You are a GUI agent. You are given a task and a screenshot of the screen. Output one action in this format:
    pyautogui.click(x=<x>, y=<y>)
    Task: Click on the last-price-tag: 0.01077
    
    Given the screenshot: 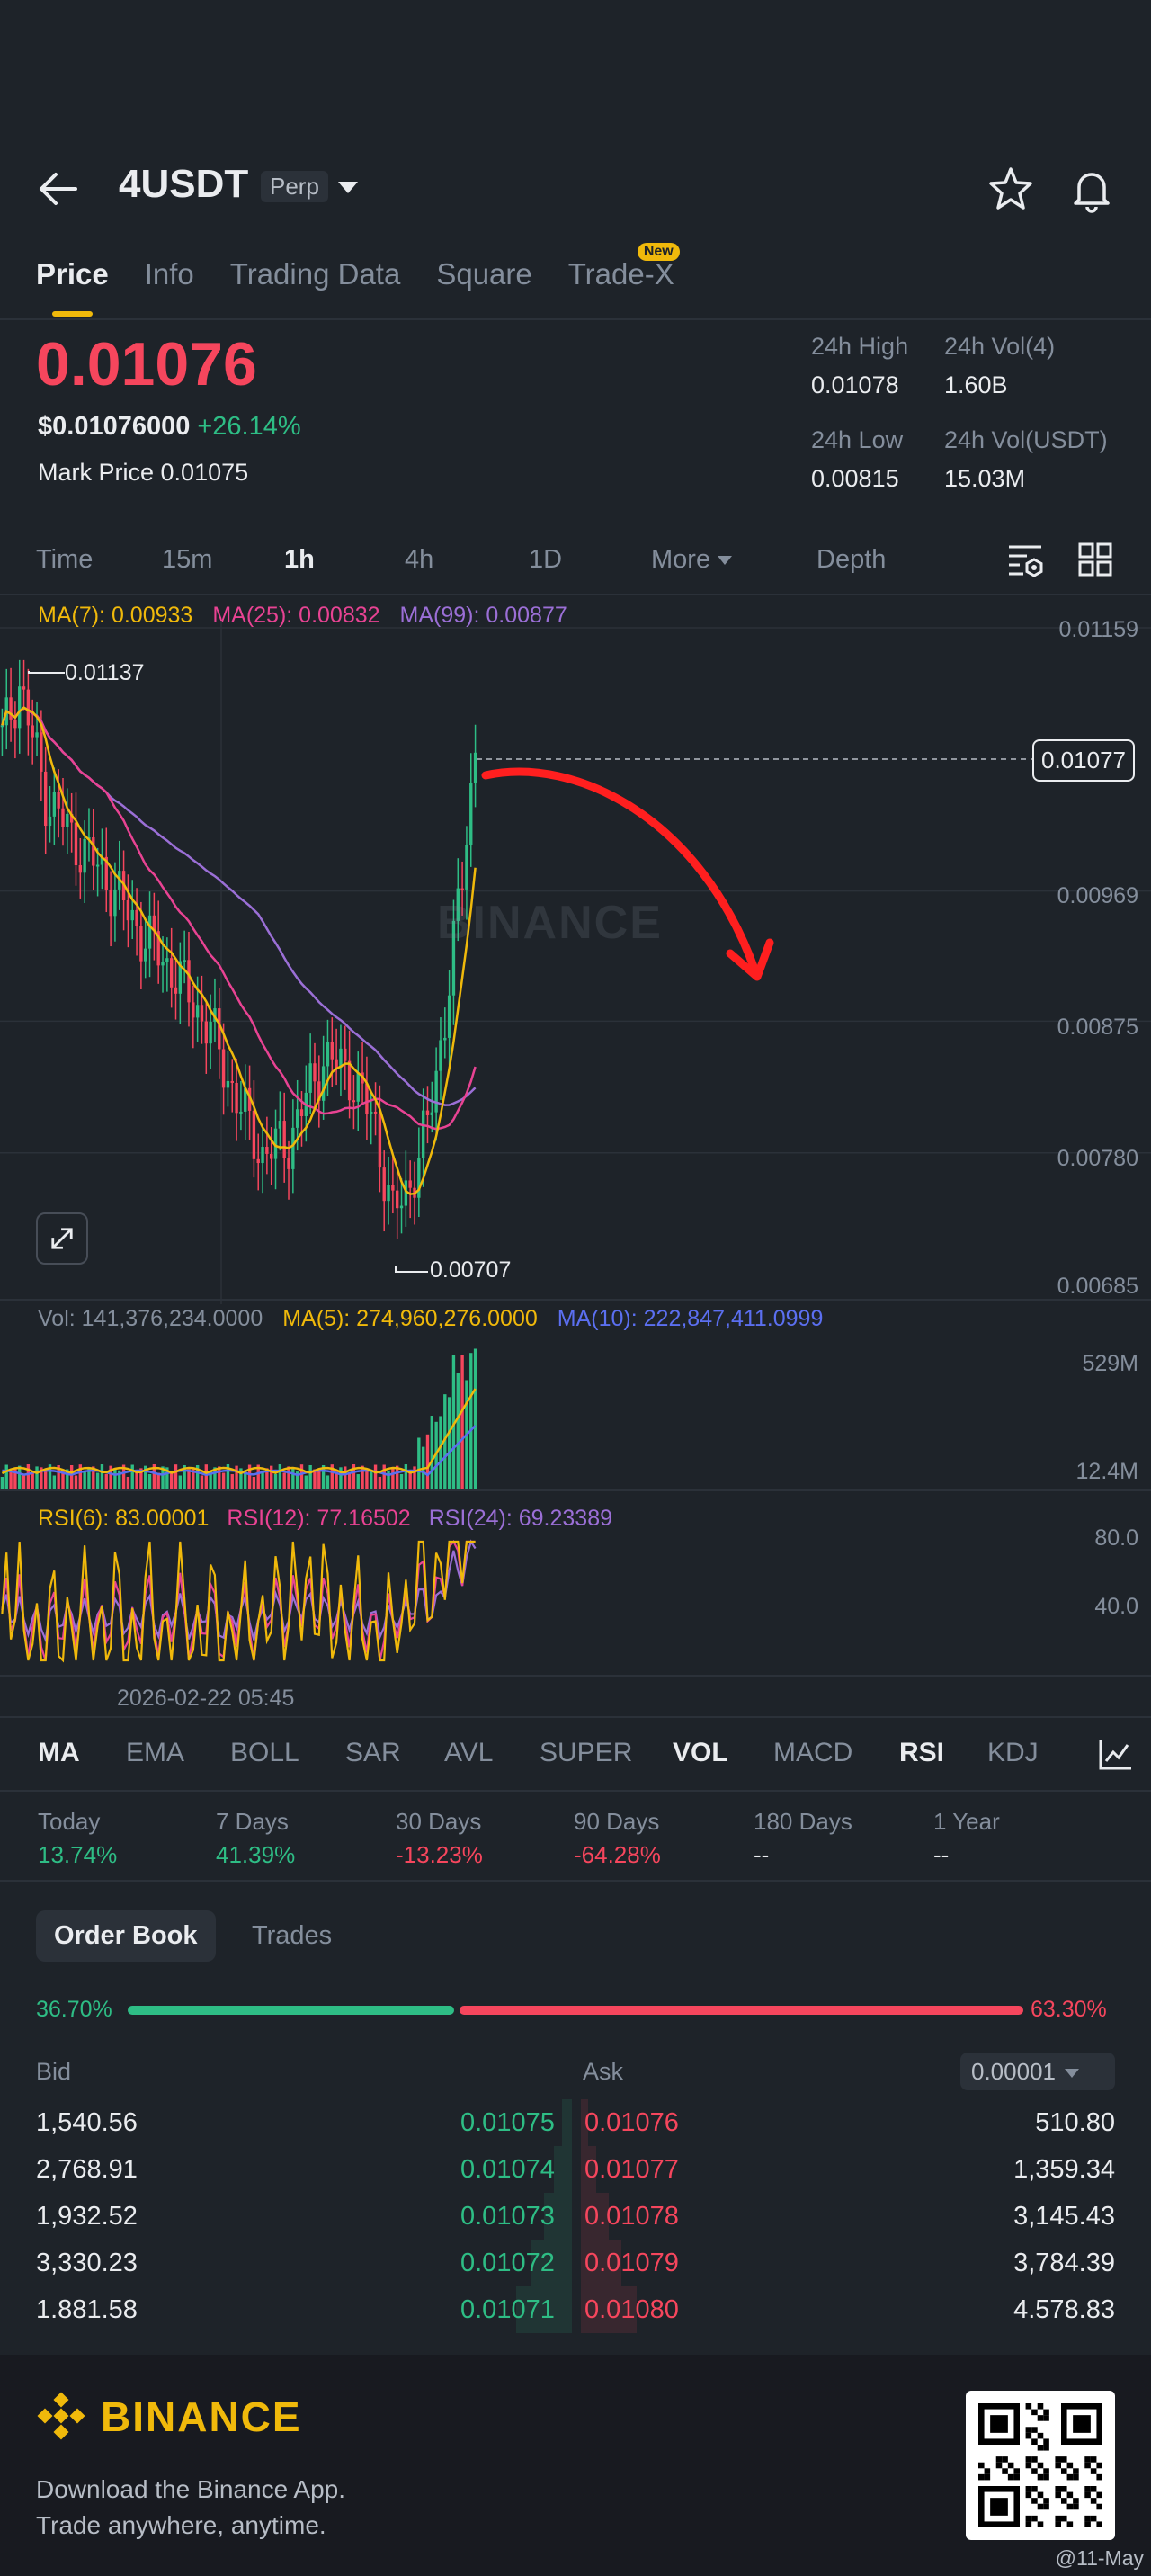 What is the action you would take?
    pyautogui.click(x=1083, y=760)
    